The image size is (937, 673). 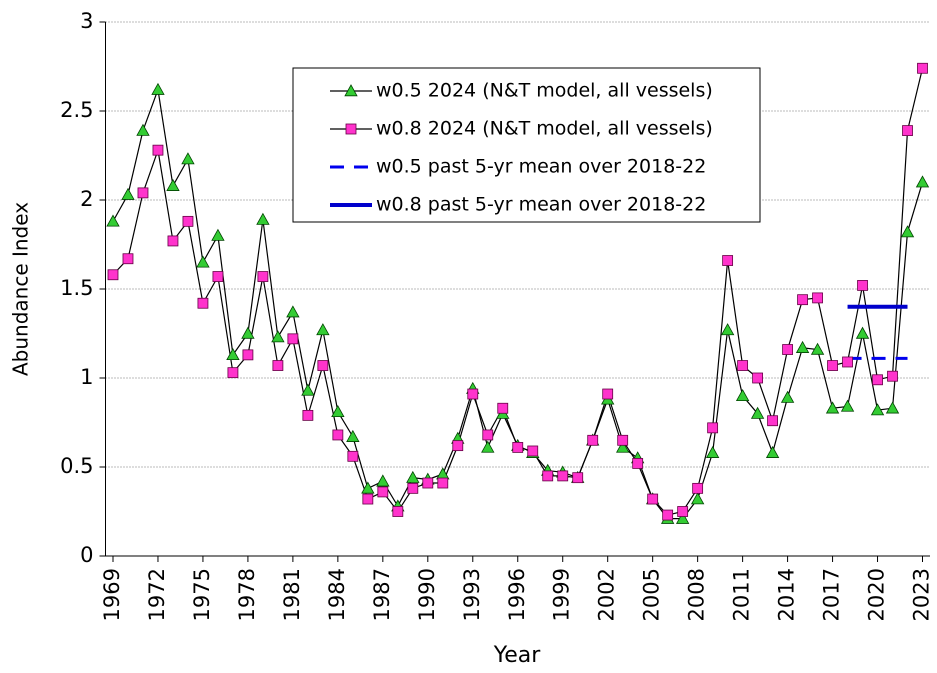 I want to click on legend-label: w0.5 2024 (N&T model, all vessels), so click(x=544, y=91).